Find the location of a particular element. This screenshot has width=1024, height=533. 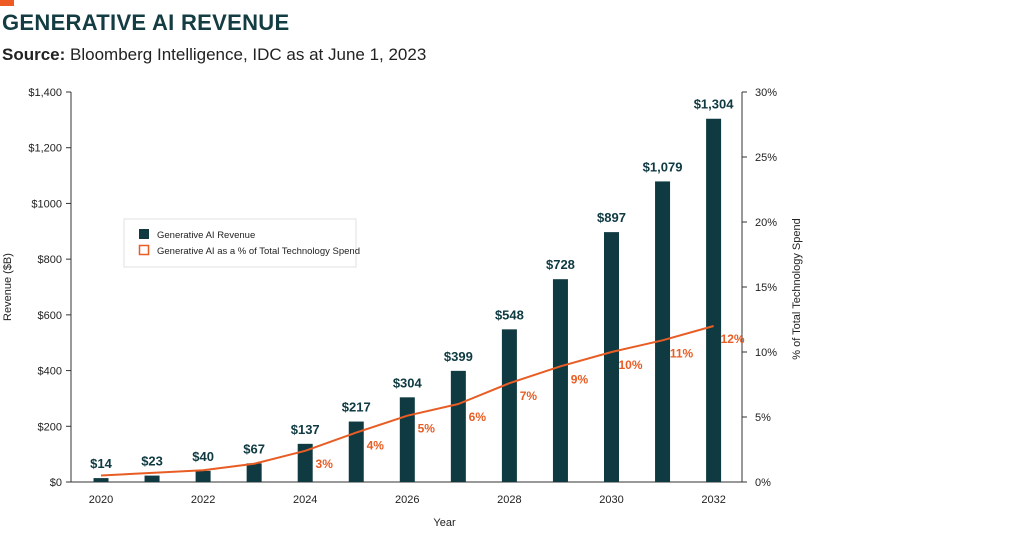

bar-value-label: $1,079 is located at coordinates (663, 166).